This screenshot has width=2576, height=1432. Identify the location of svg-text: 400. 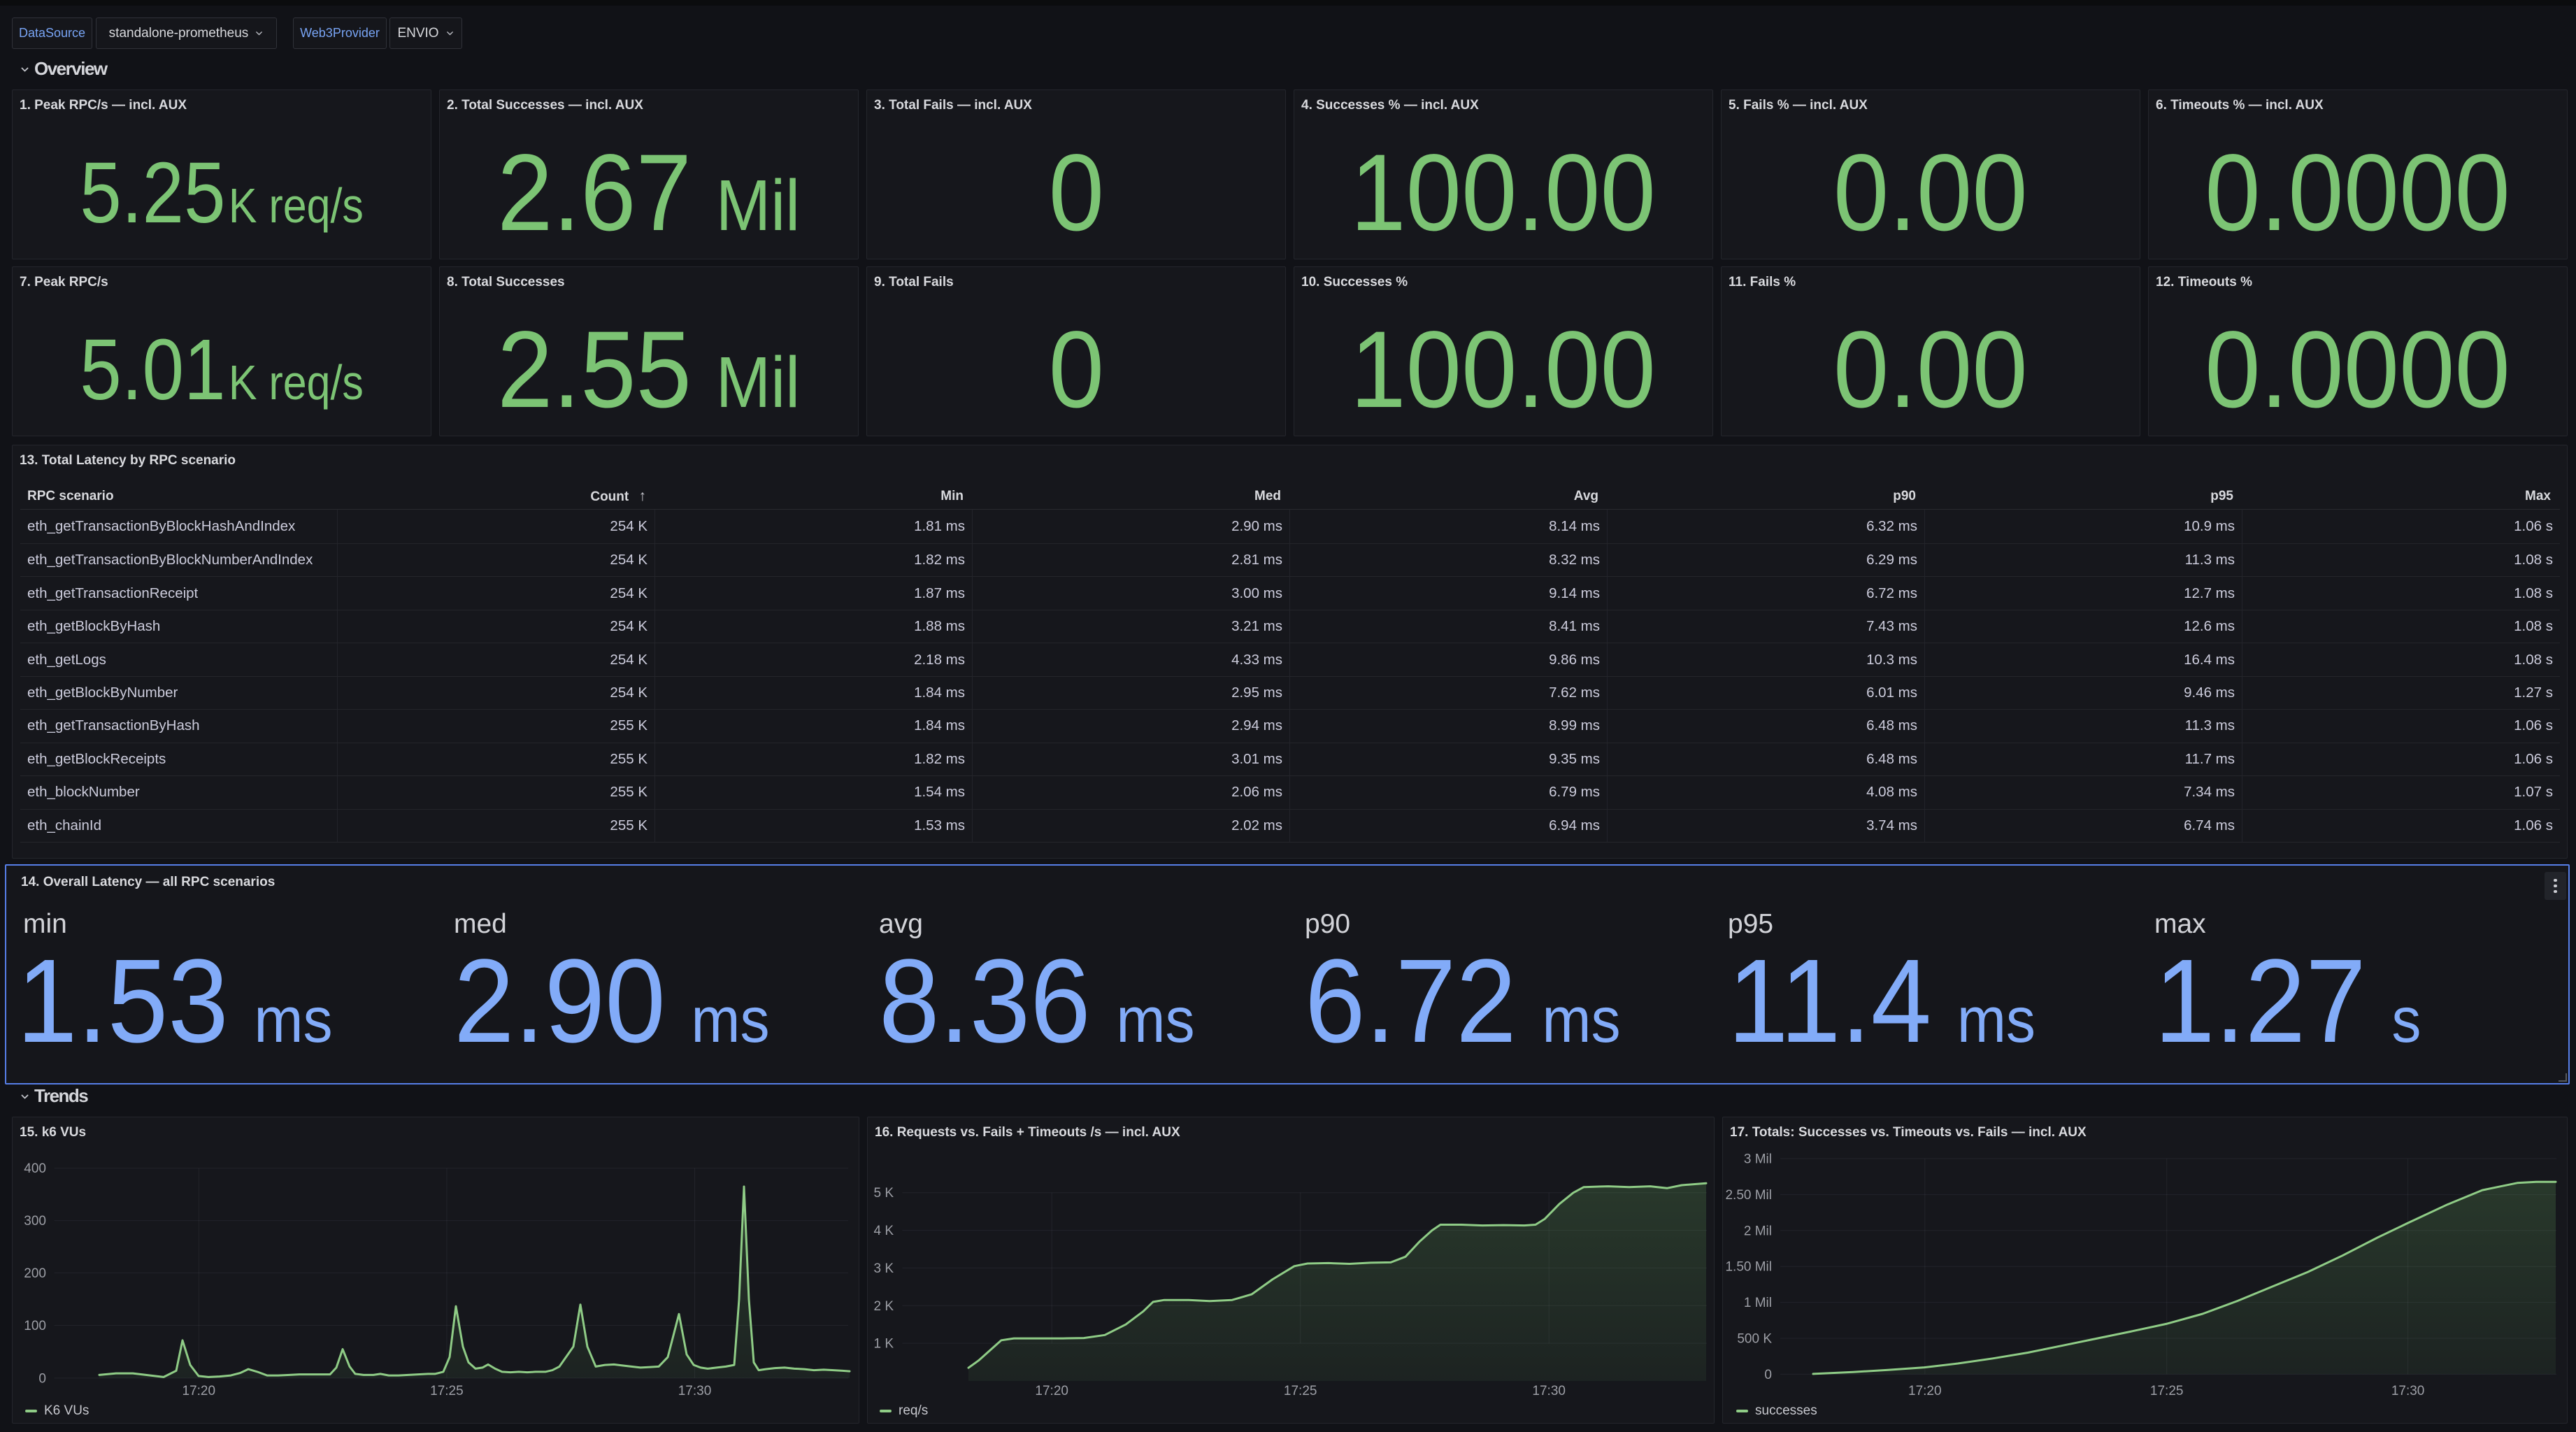
(35, 1168).